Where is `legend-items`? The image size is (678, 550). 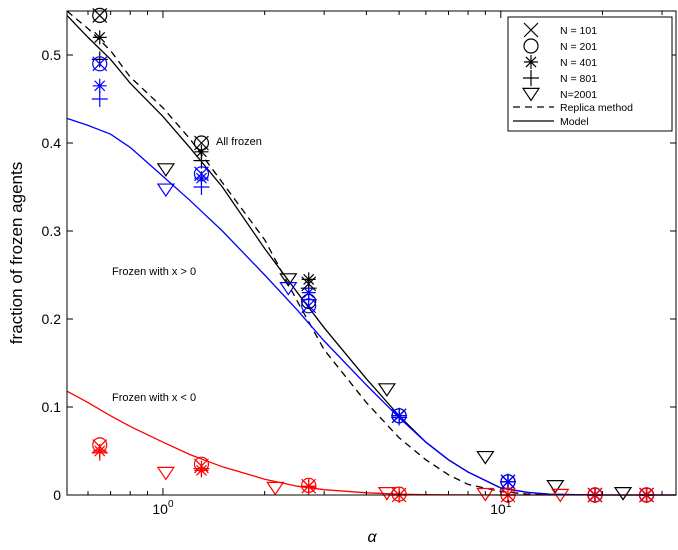
legend-items is located at coordinates (533, 72).